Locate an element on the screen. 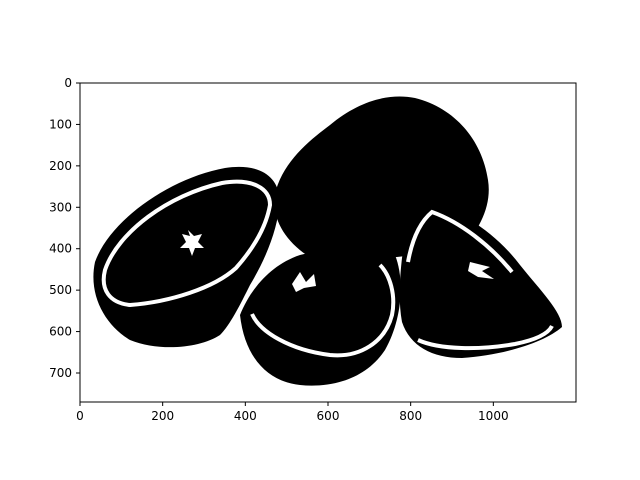 Image resolution: width=640 pixels, height=480 pixels. x-tick-label: 400 is located at coordinates (245, 416).